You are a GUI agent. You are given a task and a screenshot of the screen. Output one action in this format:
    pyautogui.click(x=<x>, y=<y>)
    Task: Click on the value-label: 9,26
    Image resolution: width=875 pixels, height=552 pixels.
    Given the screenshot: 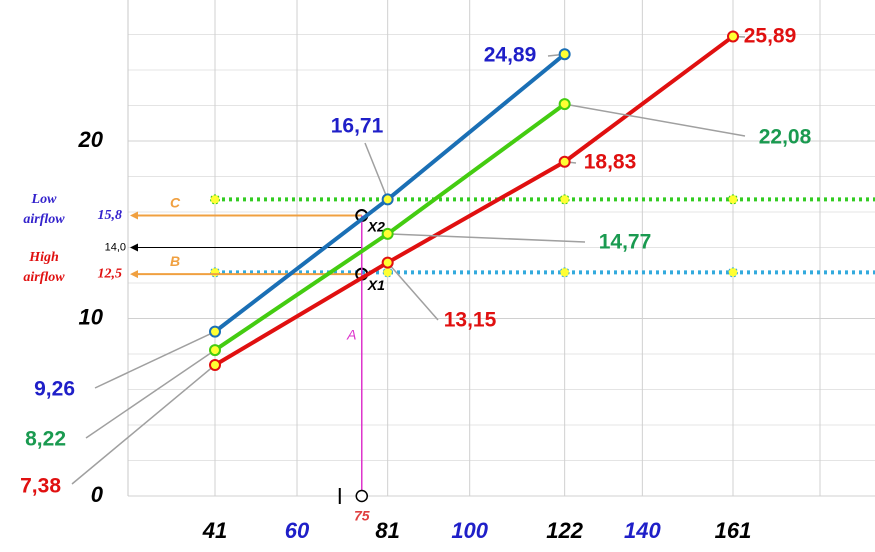 What is the action you would take?
    pyautogui.click(x=54, y=389)
    